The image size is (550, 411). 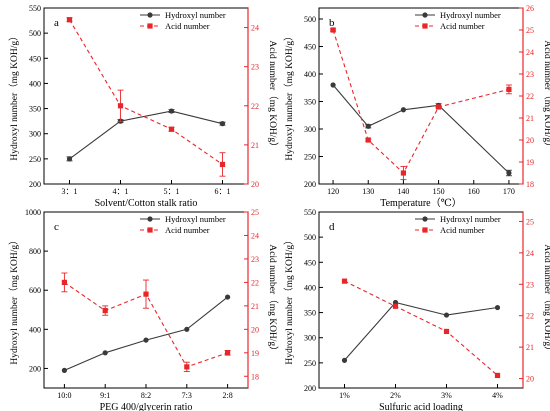 What do you see at coordinates (56, 23) in the screenshot?
I see `panel-letter: a` at bounding box center [56, 23].